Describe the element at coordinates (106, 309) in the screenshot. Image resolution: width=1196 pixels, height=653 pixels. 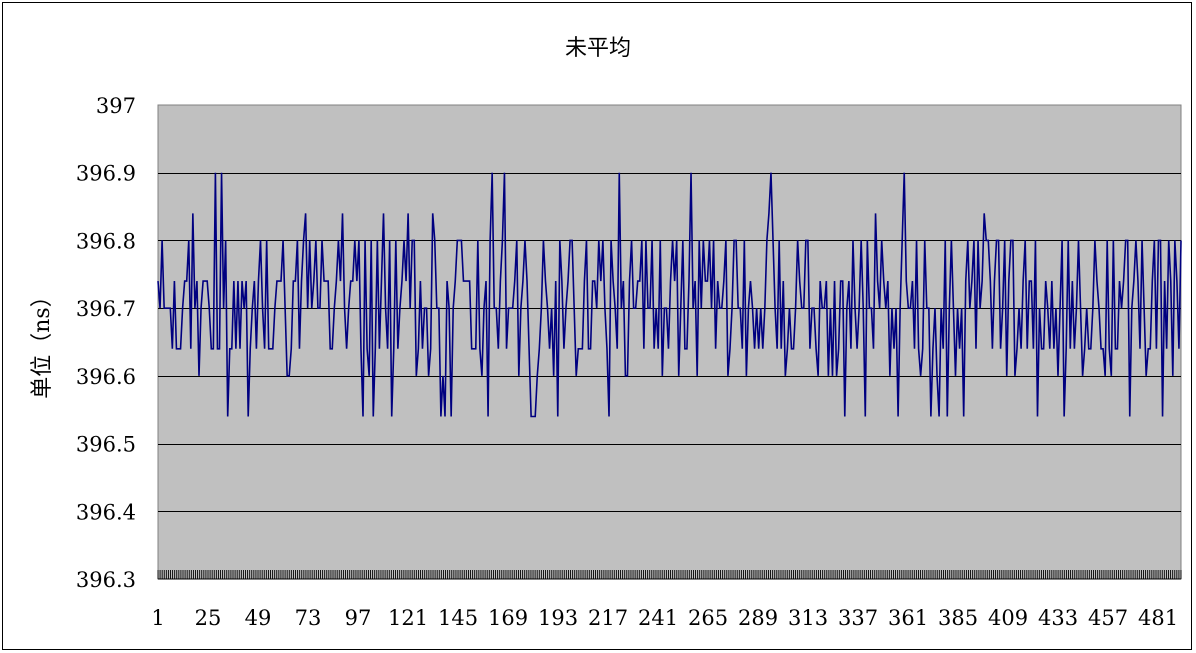
I see `y-tick-label: 396.7` at that location.